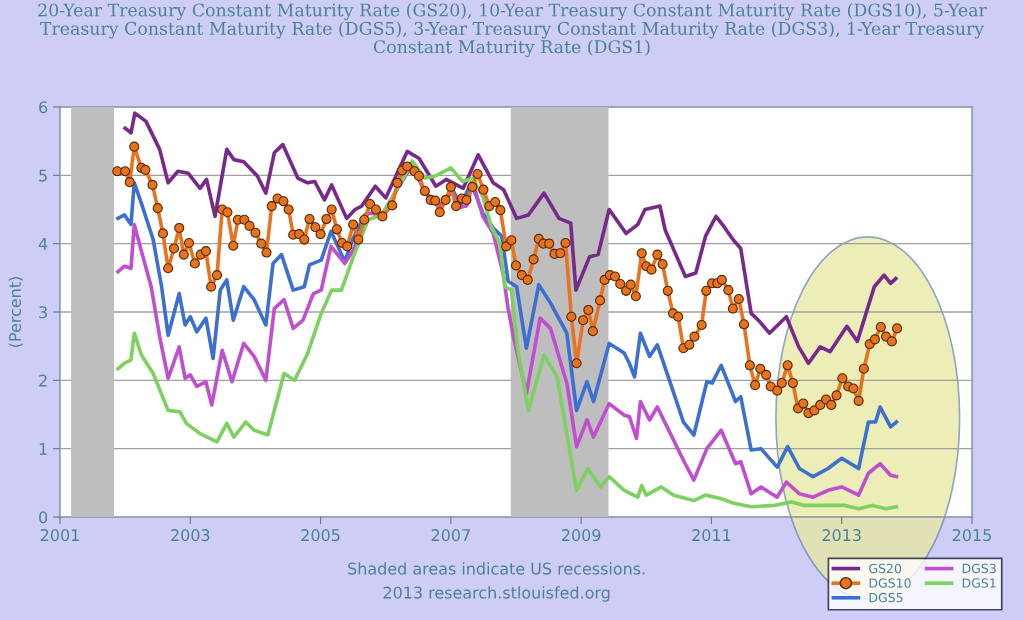 The image size is (1024, 620). Describe the element at coordinates (890, 583) in the screenshot. I see `legend-label: DGS10` at that location.